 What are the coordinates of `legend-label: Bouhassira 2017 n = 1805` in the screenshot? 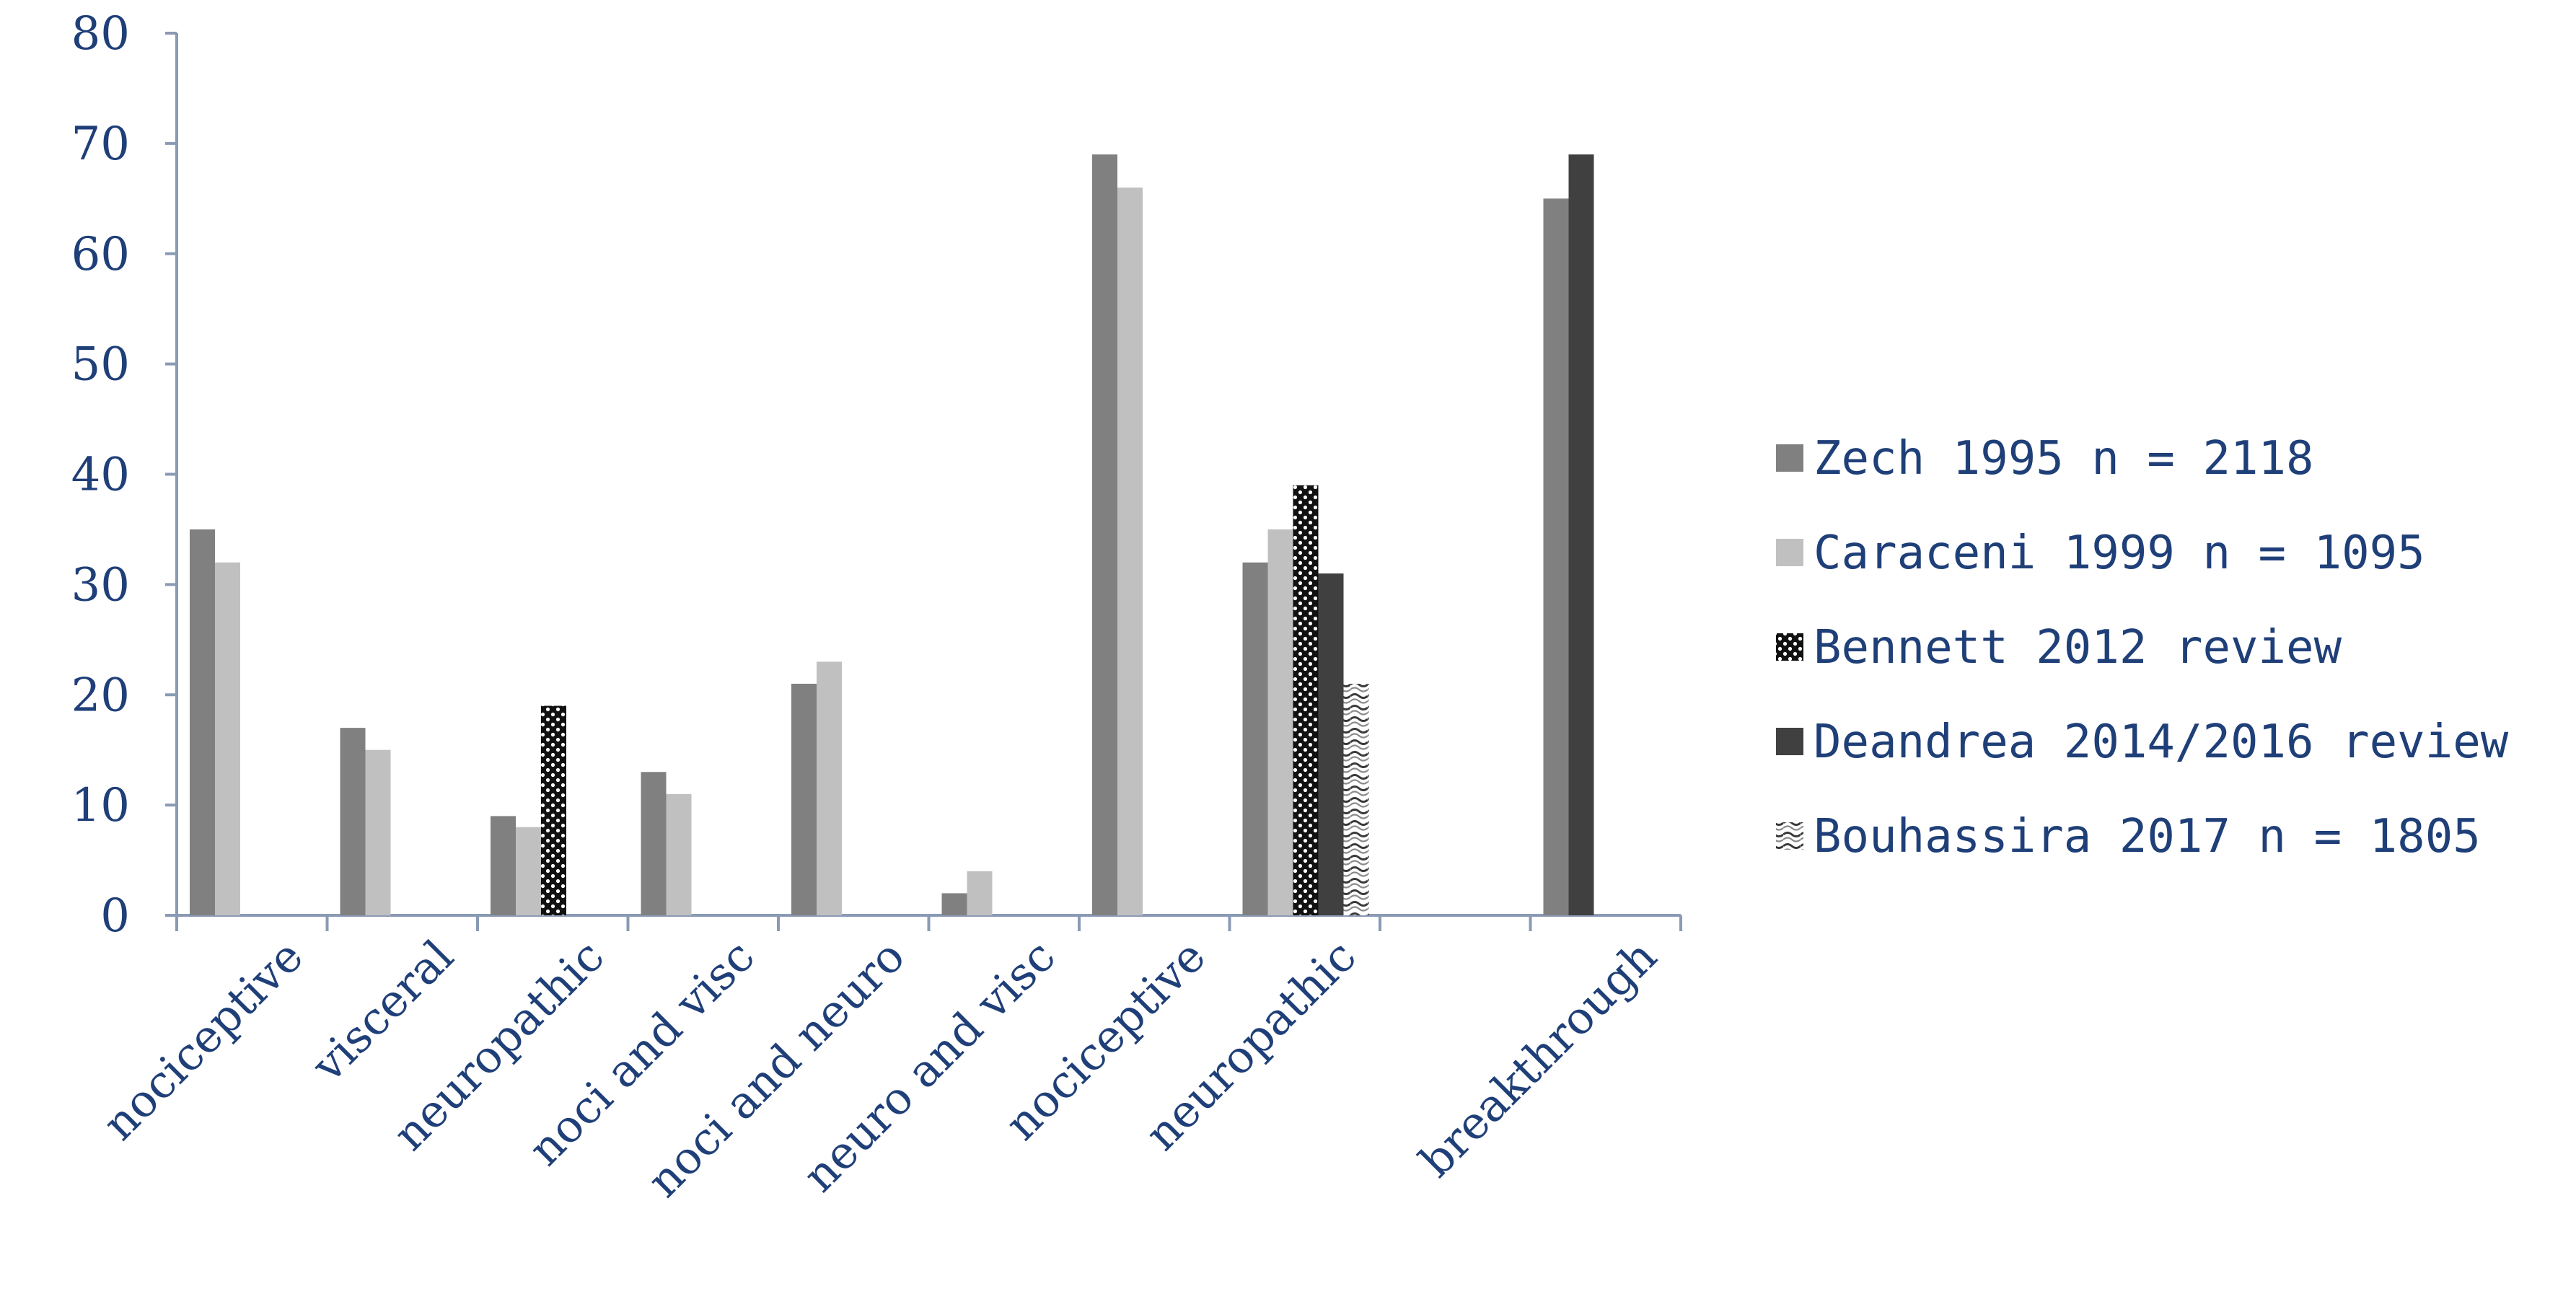 It's located at (2147, 836).